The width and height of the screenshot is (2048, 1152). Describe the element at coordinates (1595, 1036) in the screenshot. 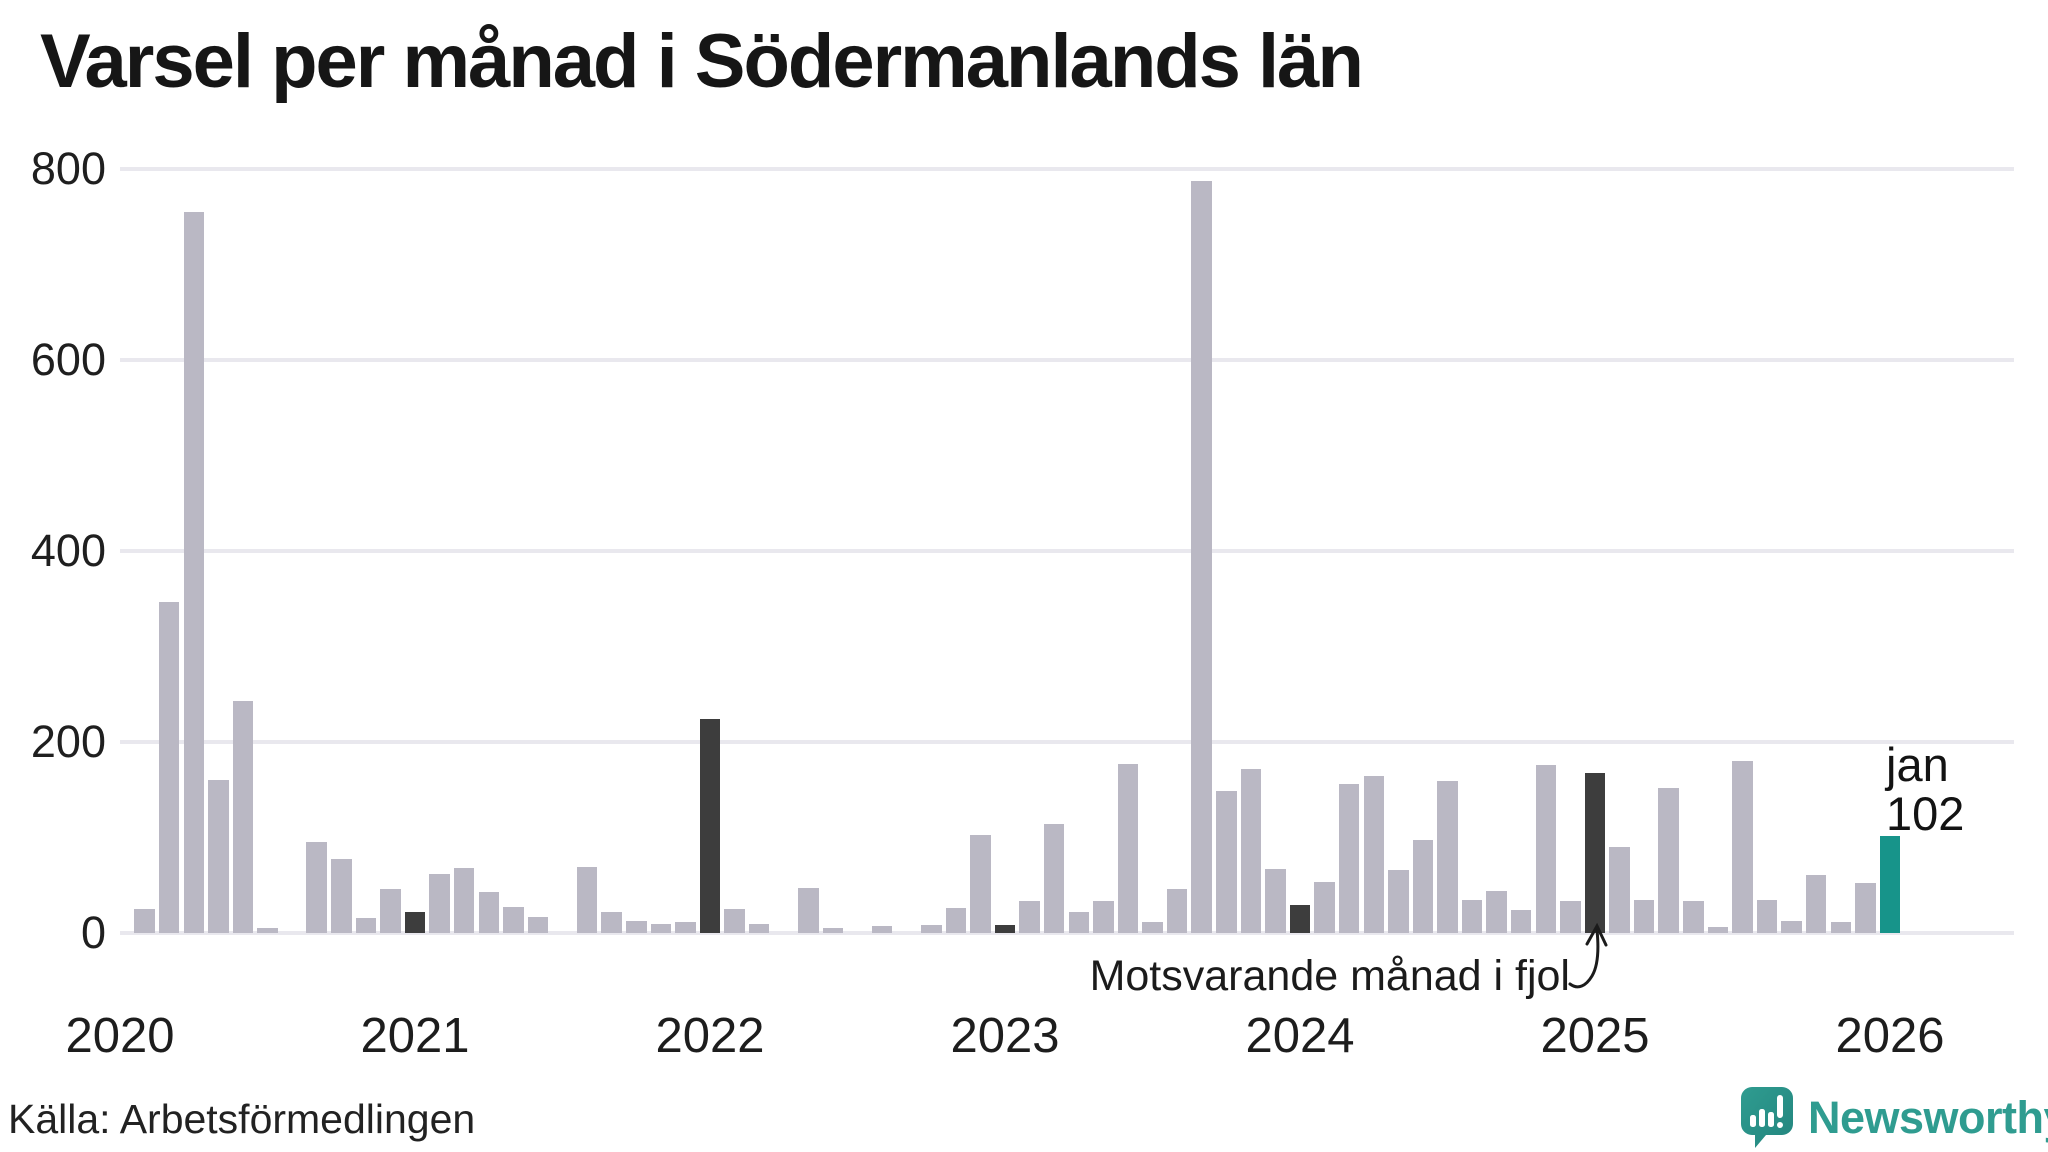

I see `x-axis-tick-label-2025: 2025` at that location.